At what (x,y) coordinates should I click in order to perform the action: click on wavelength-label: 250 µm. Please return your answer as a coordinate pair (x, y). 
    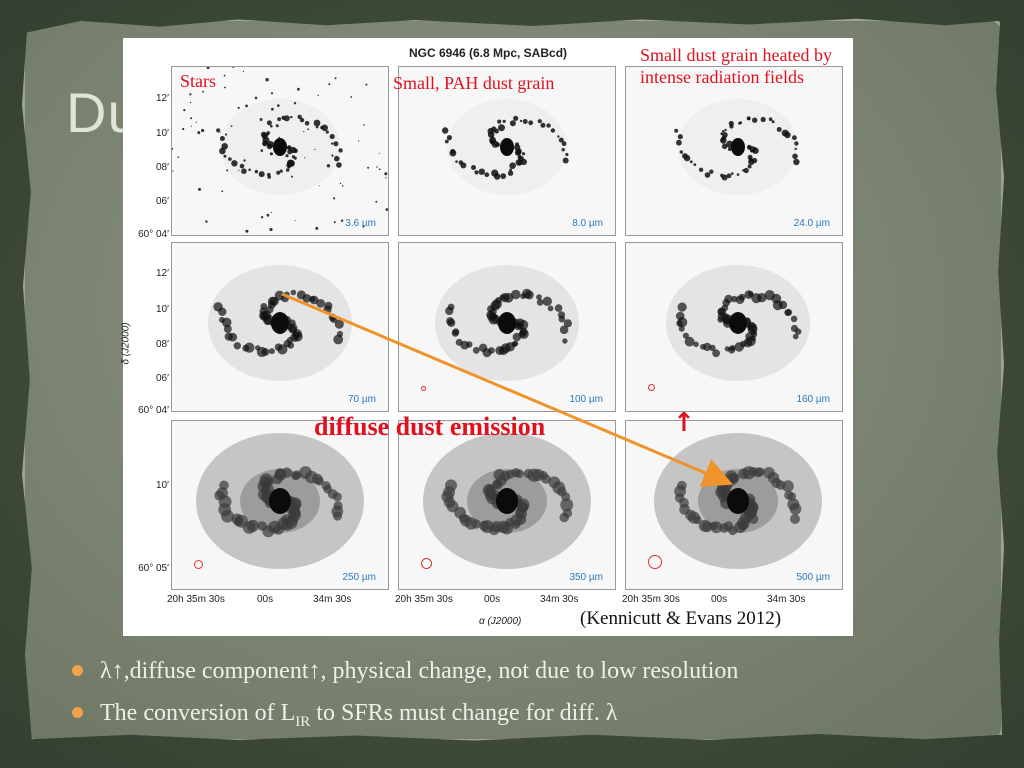
    Looking at the image, I should click on (359, 577).